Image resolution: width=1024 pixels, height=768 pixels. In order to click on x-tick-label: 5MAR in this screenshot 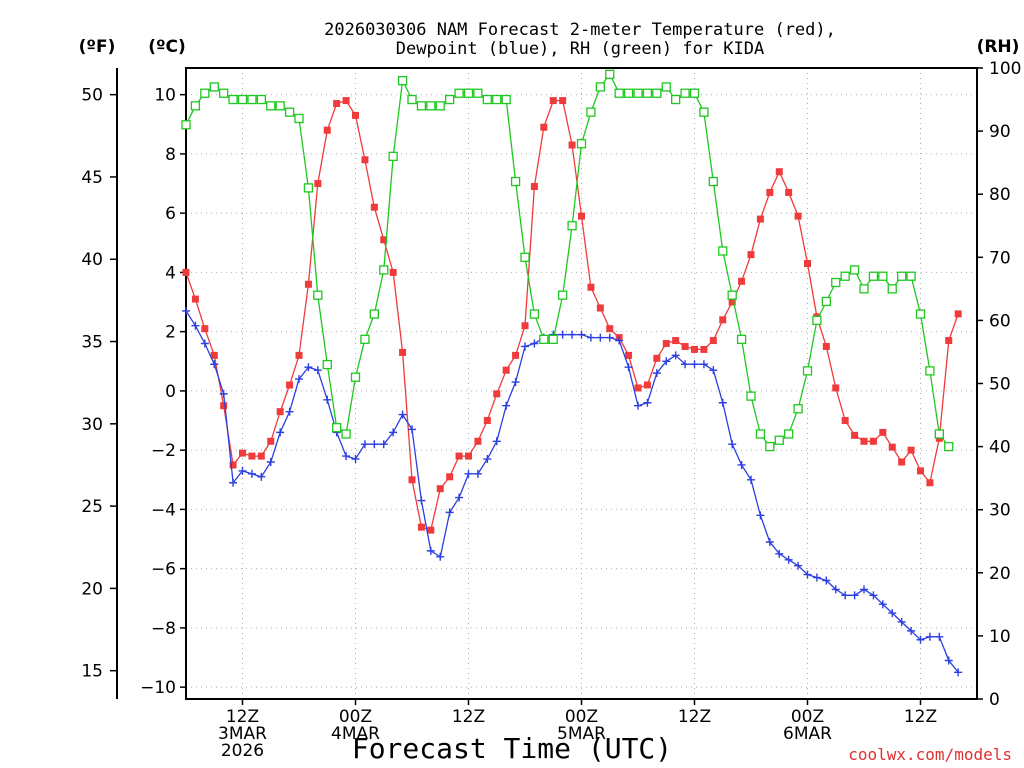, I will do `click(581, 734)`.